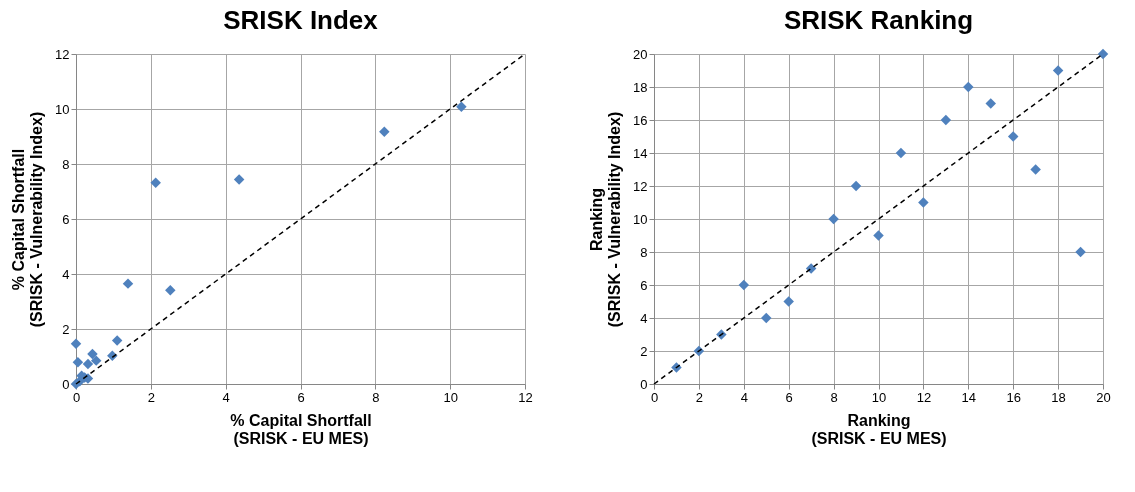 The height and width of the screenshot is (492, 1135). What do you see at coordinates (606, 219) in the screenshot?
I see `y-axis-title: Ranking (SRISK - Vulnerability Index)` at bounding box center [606, 219].